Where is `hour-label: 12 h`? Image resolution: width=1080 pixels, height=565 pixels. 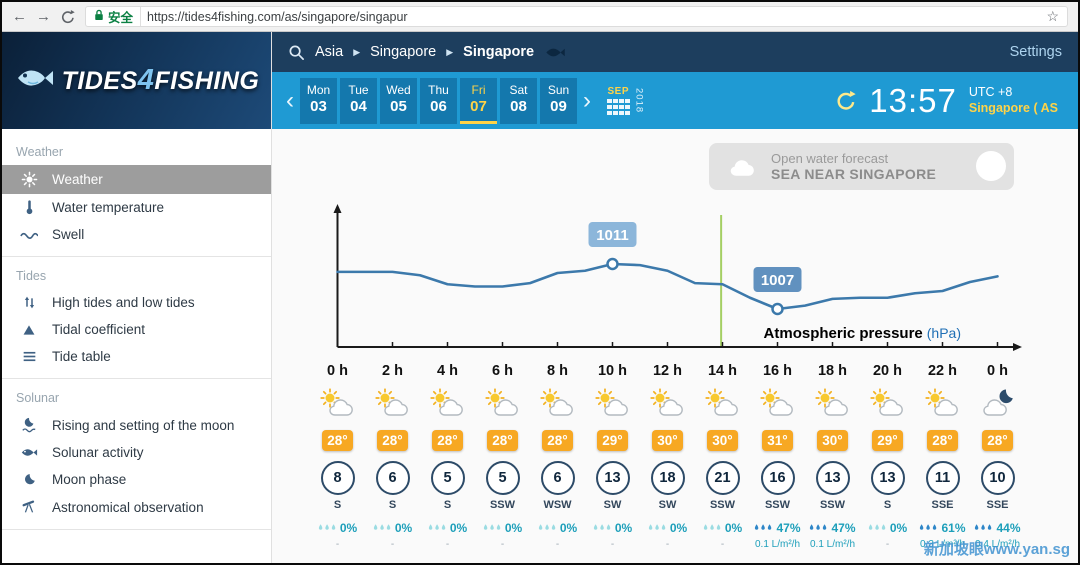 hour-label: 12 h is located at coordinates (667, 371).